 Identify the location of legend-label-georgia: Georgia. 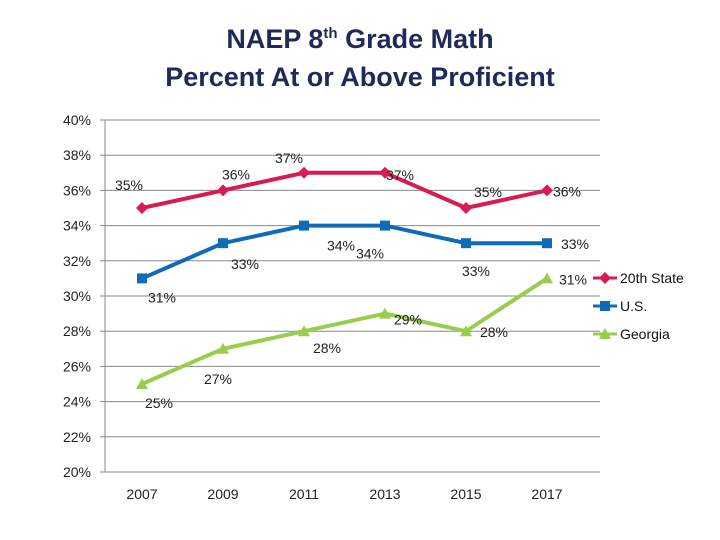
(645, 334).